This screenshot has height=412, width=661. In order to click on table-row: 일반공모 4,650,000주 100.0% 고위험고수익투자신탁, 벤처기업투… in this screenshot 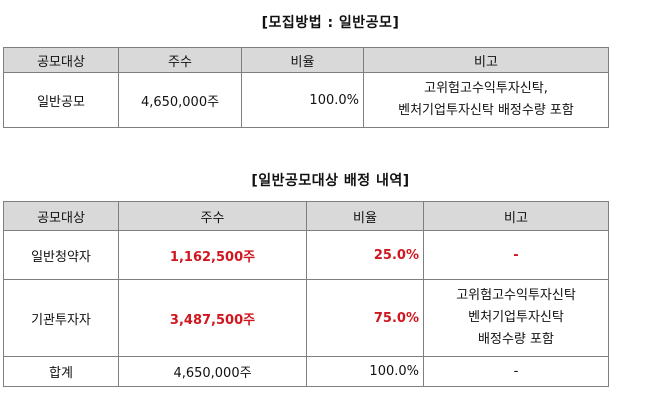, I will do `click(306, 100)`.